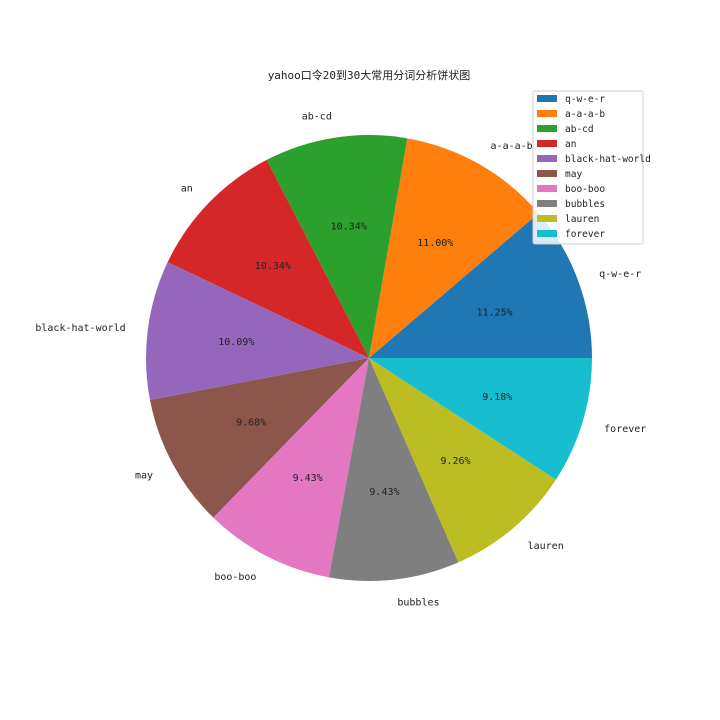  What do you see at coordinates (588, 167) in the screenshot?
I see `legend-frame` at bounding box center [588, 167].